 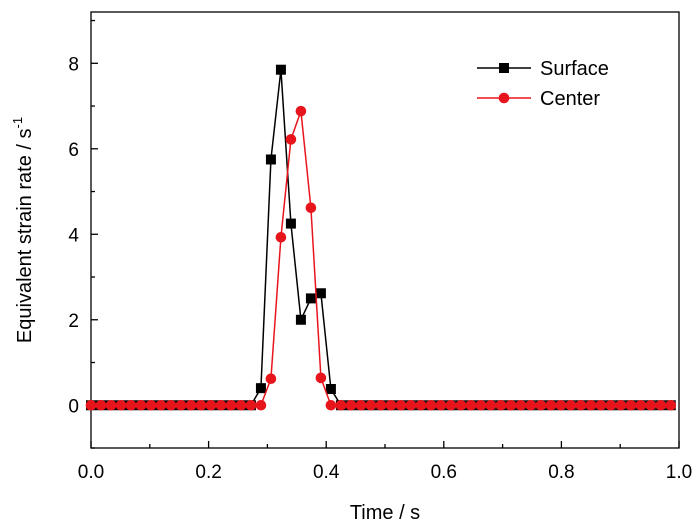 I want to click on x-tick-label: 0.0, so click(x=91, y=472).